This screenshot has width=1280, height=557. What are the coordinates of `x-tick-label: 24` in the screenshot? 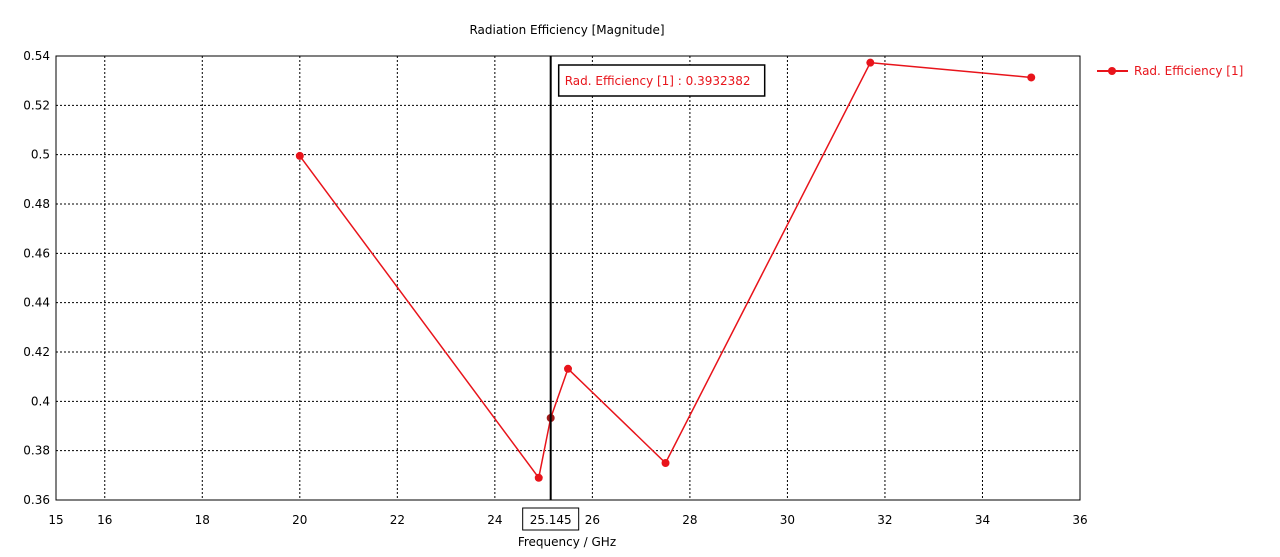 It's located at (494, 520).